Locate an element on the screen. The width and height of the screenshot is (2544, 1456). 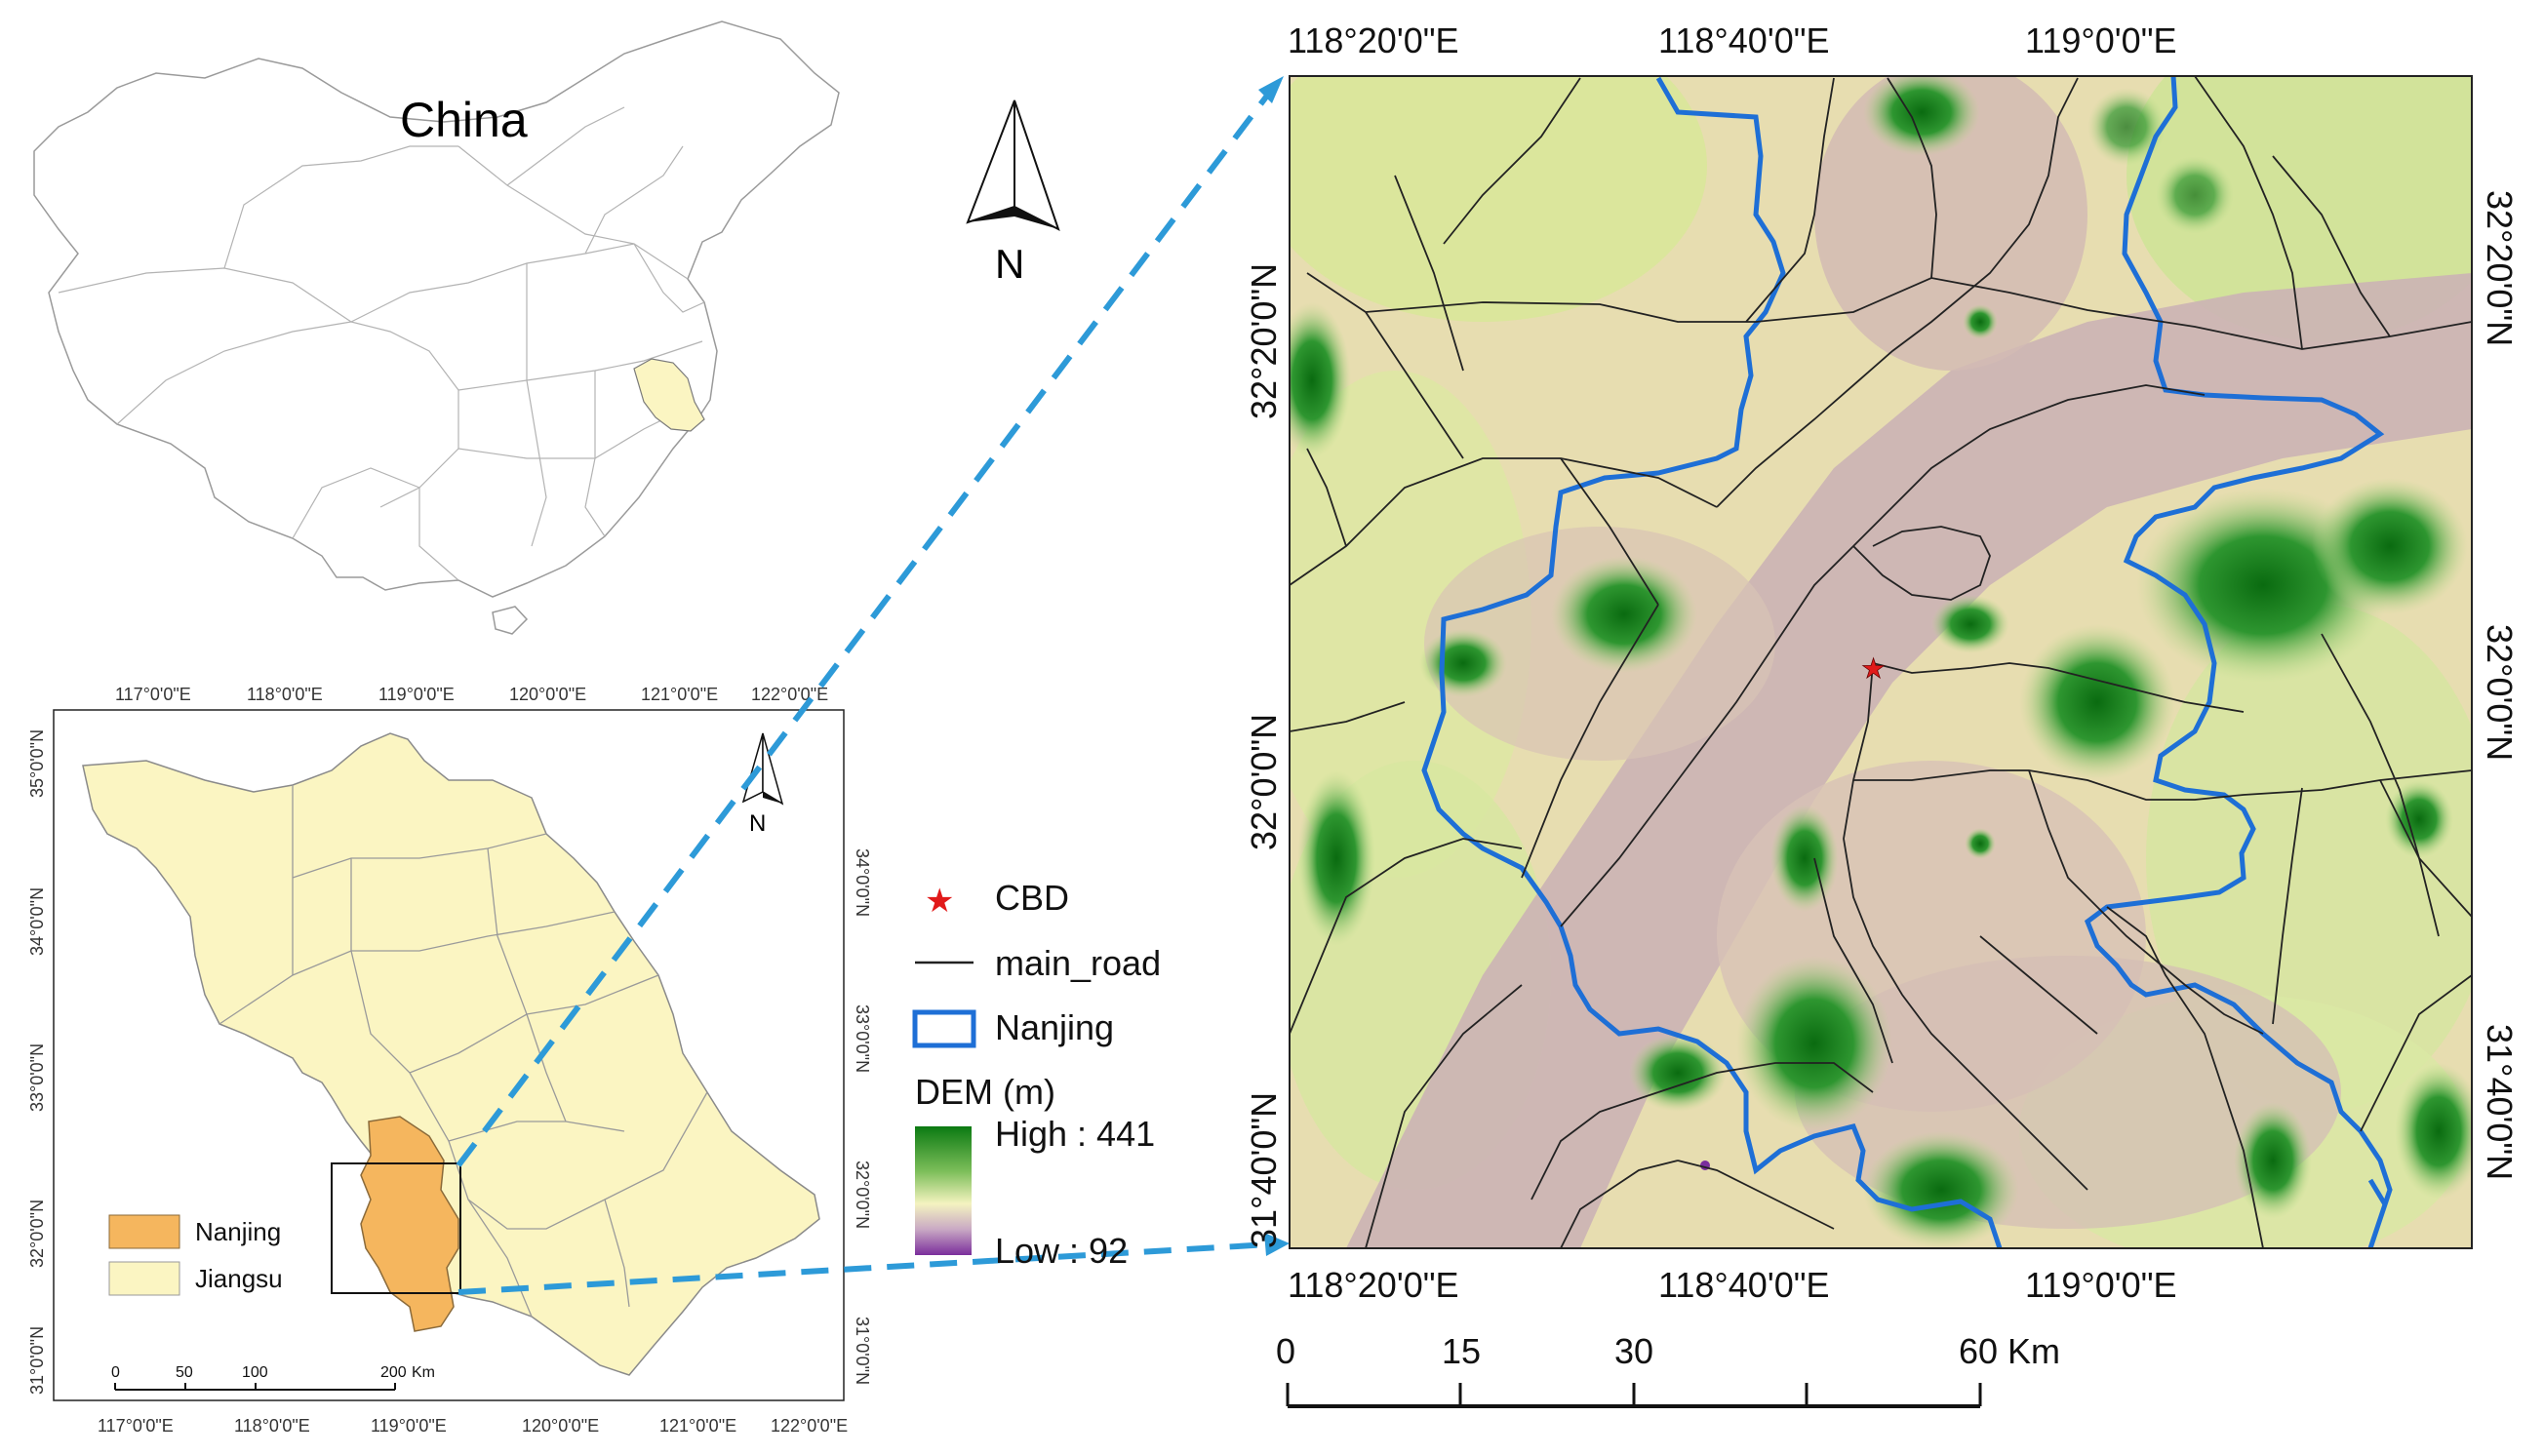
jiangsu-bottom-tick: 118°0'0"E is located at coordinates (272, 1426).